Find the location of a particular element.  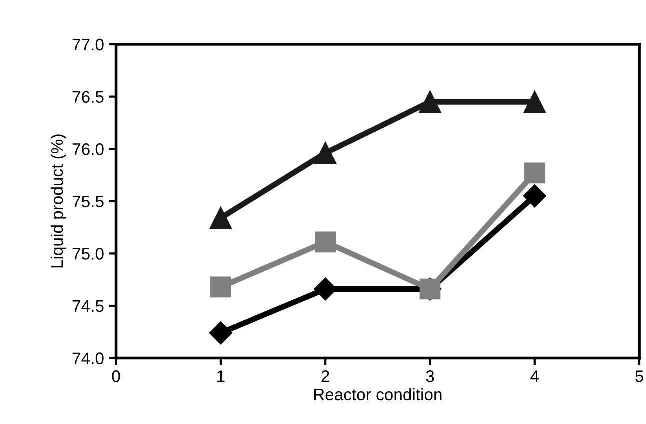

x-tick-label: 1 is located at coordinates (221, 376).